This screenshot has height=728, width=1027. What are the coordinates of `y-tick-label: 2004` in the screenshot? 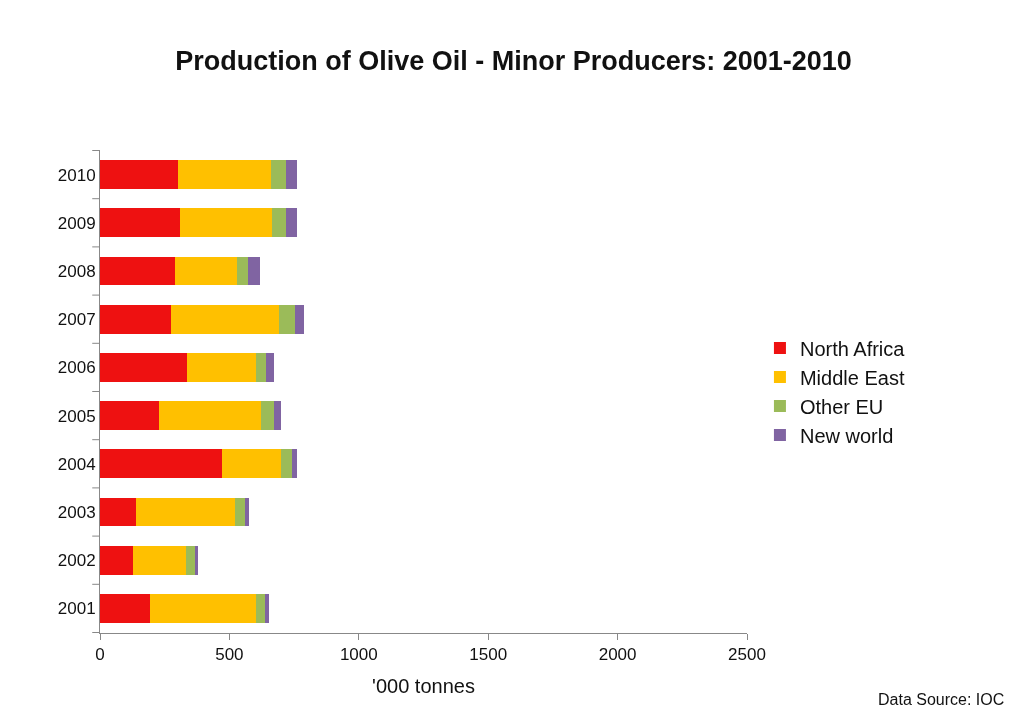 It's located at (76, 464).